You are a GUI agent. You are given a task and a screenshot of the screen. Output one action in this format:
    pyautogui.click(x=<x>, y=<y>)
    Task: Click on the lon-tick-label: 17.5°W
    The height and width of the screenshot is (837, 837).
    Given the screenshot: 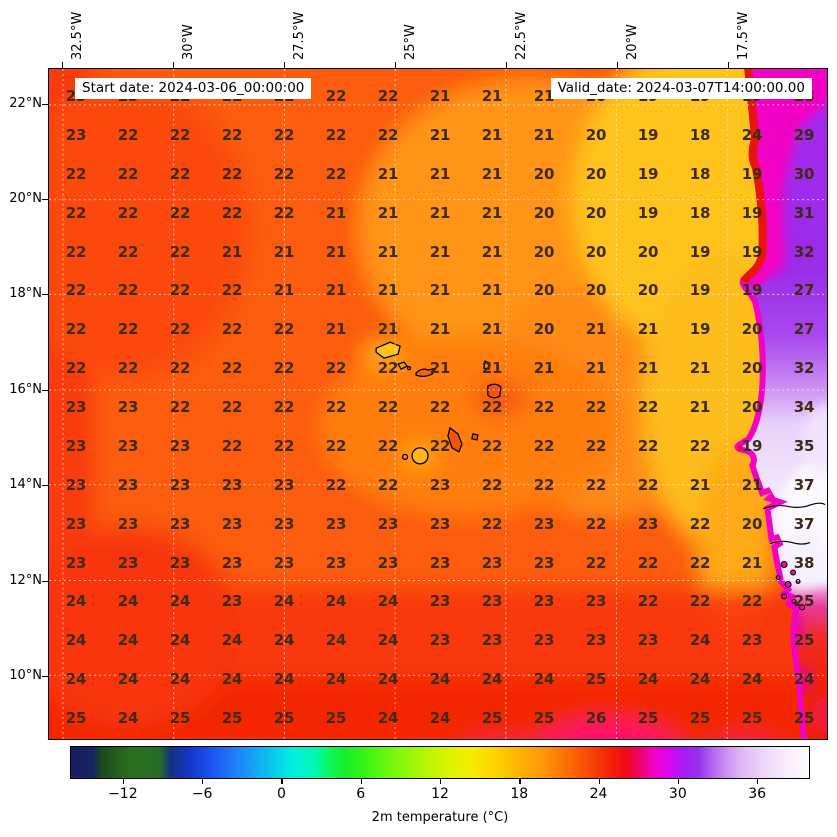 What is the action you would take?
    pyautogui.click(x=743, y=35)
    